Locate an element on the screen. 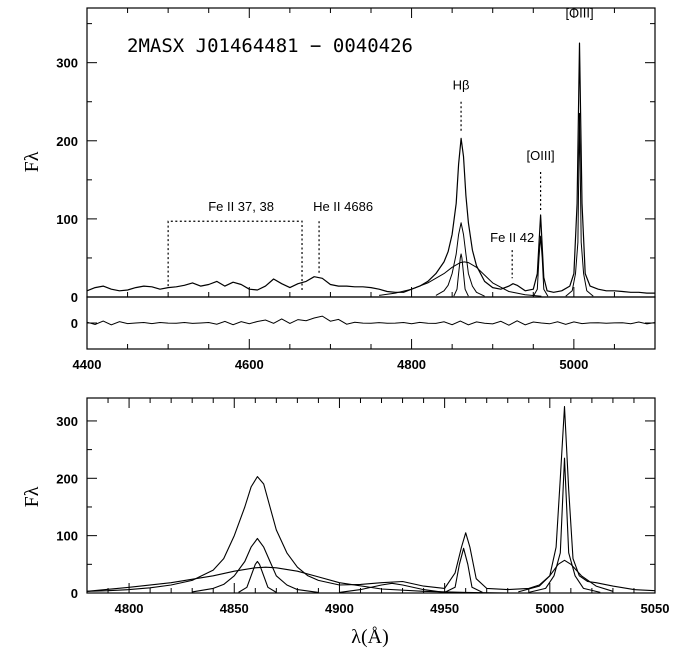 This screenshot has height=650, width=687. bottom-x-tick-label: 4800 is located at coordinates (129, 608).